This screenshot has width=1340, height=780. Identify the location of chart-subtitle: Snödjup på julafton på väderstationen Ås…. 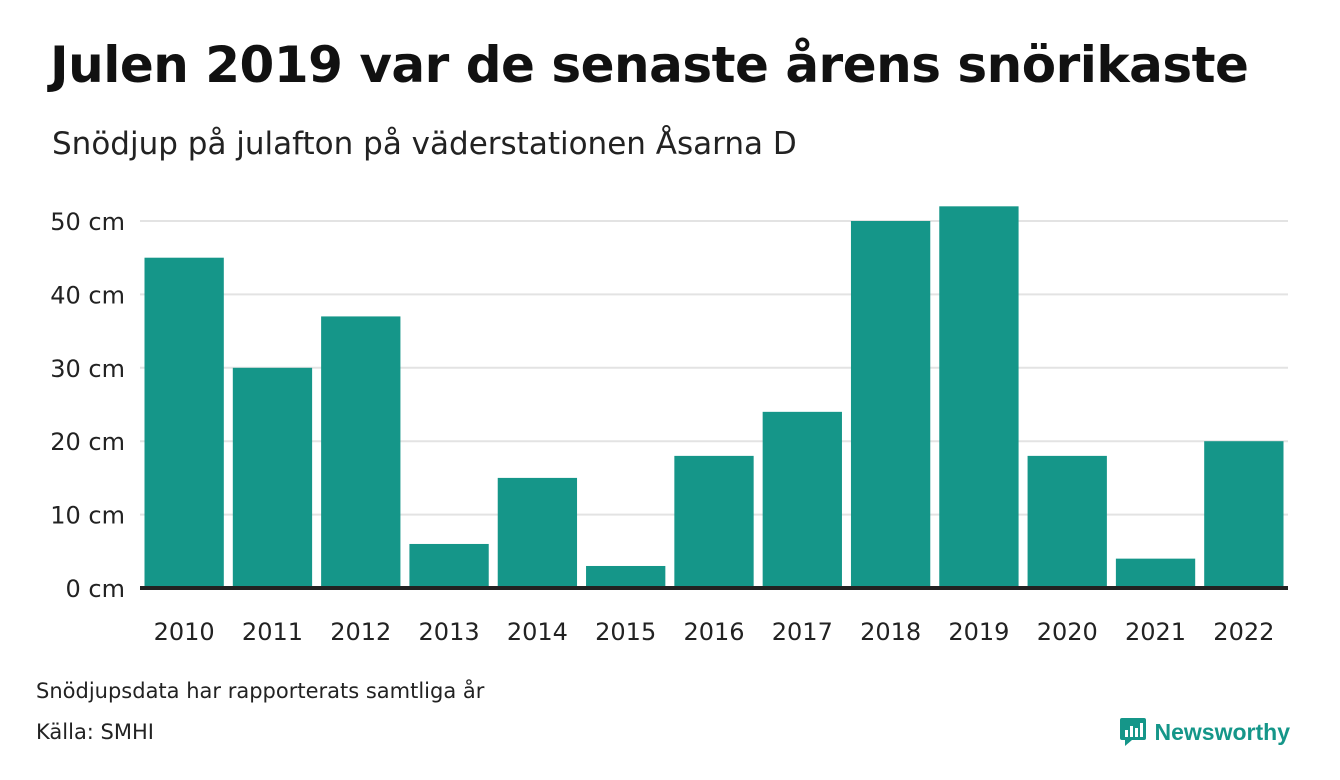
(424, 144).